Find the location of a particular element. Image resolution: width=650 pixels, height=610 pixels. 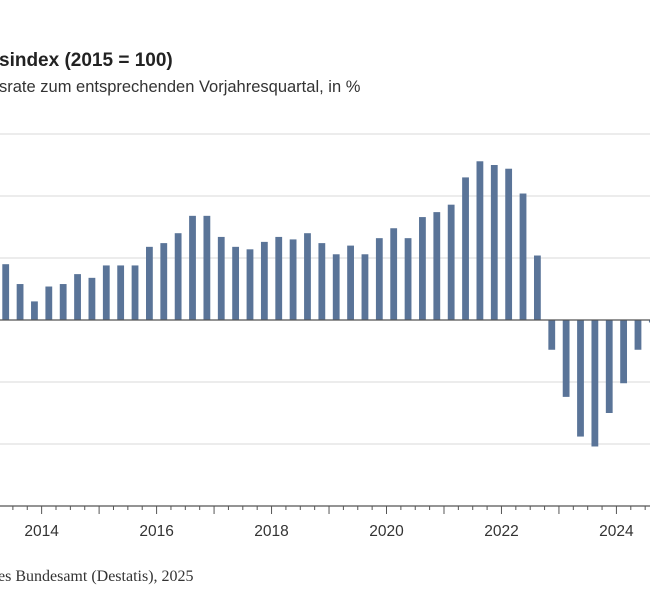

chart-title: sindex (2015 = 100) is located at coordinates (86, 60).